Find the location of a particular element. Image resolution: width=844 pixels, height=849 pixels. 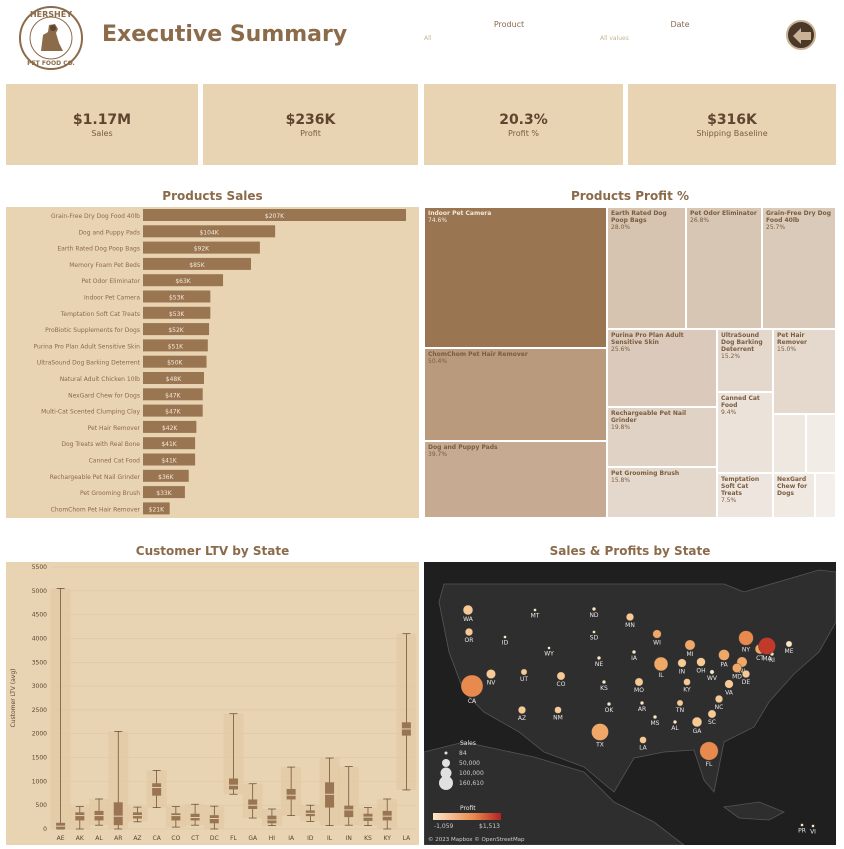

product-filter: Product All is located at coordinates (509, 31).